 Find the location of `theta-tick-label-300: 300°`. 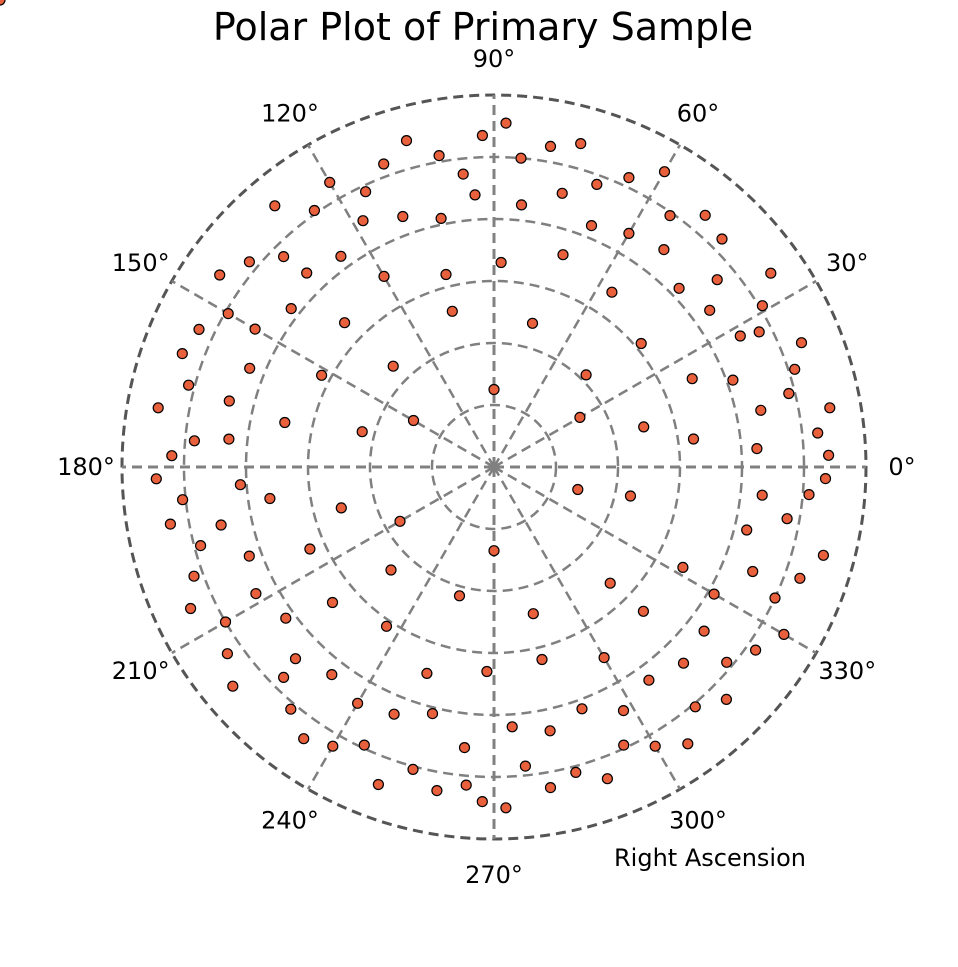

theta-tick-label-300: 300° is located at coordinates (698, 820).